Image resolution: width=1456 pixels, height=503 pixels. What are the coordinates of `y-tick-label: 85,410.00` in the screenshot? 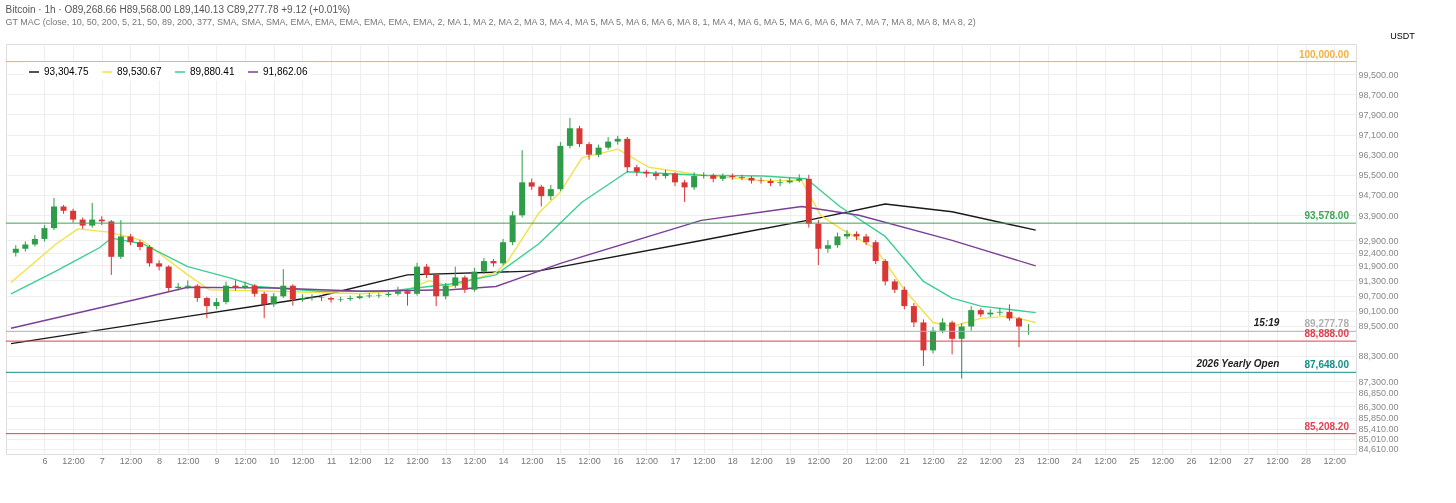 It's located at (1378, 429).